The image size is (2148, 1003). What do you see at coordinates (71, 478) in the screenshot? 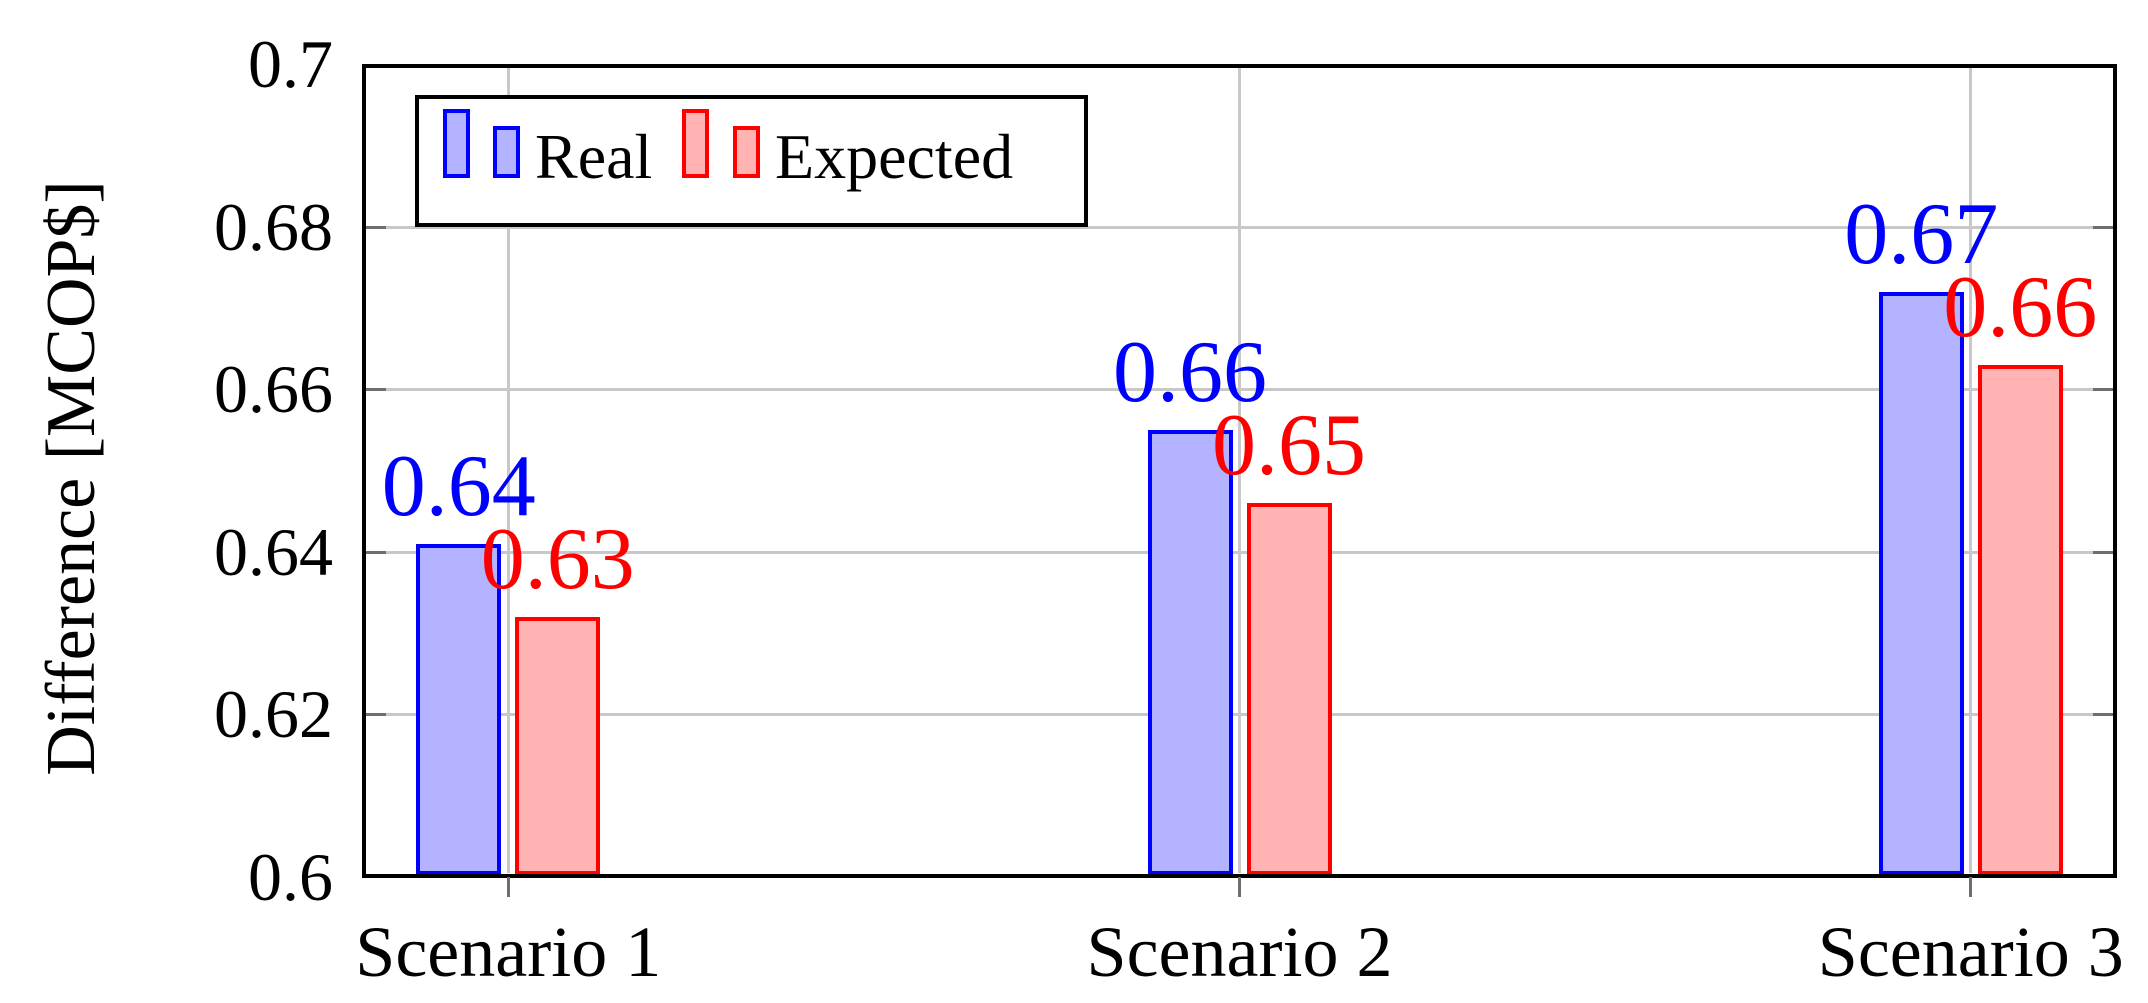
I see `y-axis-label: Difference [MCOP$]` at bounding box center [71, 478].